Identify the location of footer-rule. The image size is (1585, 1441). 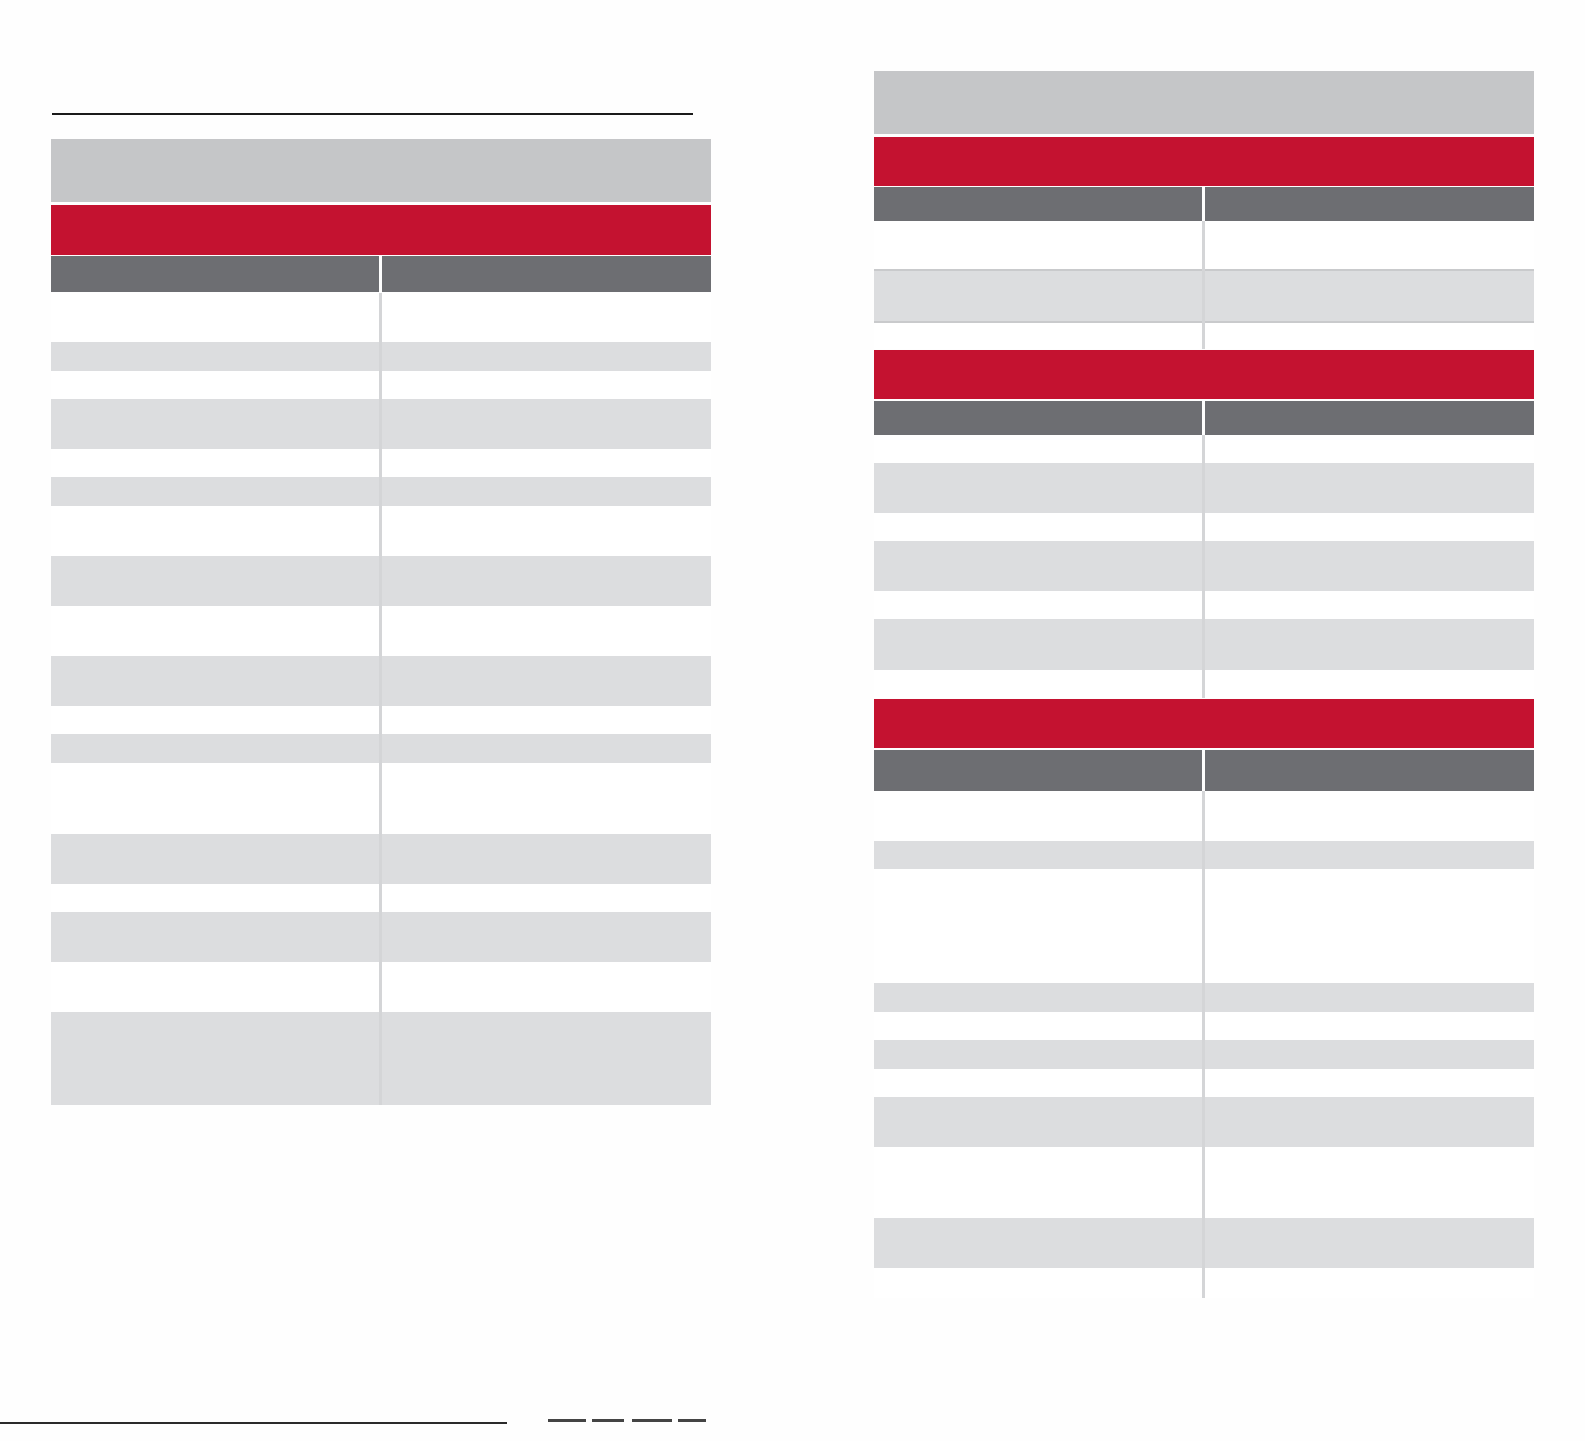
(253, 1423).